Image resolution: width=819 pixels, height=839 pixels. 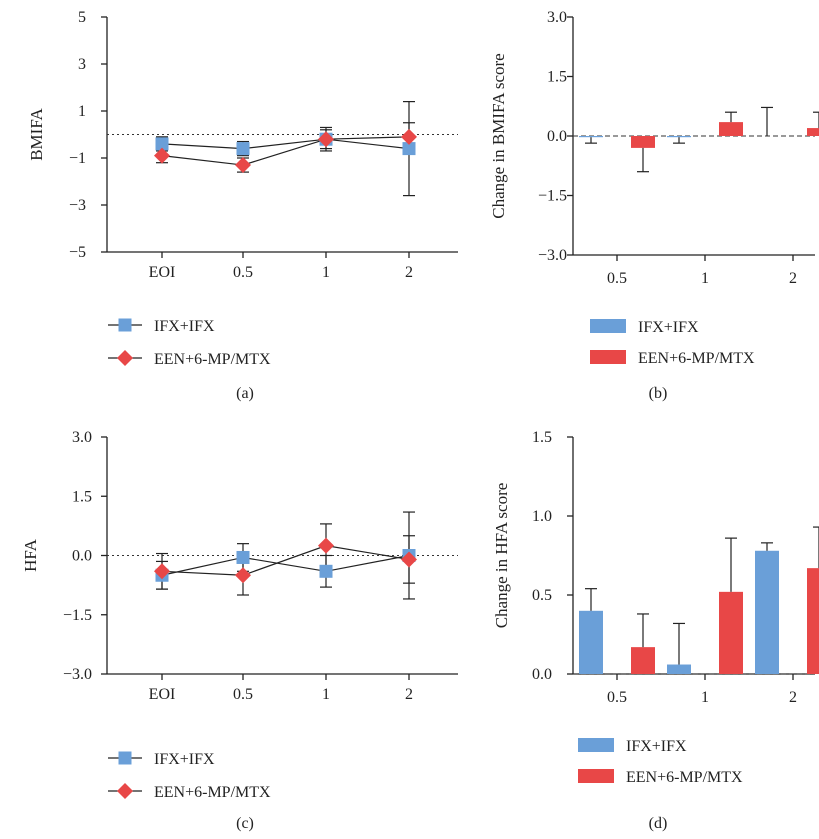 What do you see at coordinates (36, 133) in the screenshot?
I see `y-axis-label: BMIFA` at bounding box center [36, 133].